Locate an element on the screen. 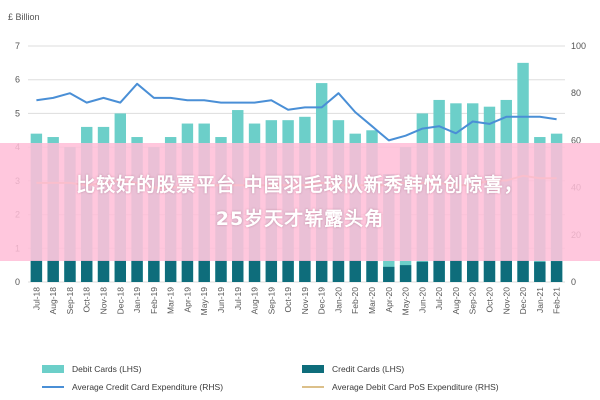 The image size is (600, 400). right-tick-label: 100 is located at coordinates (578, 46).